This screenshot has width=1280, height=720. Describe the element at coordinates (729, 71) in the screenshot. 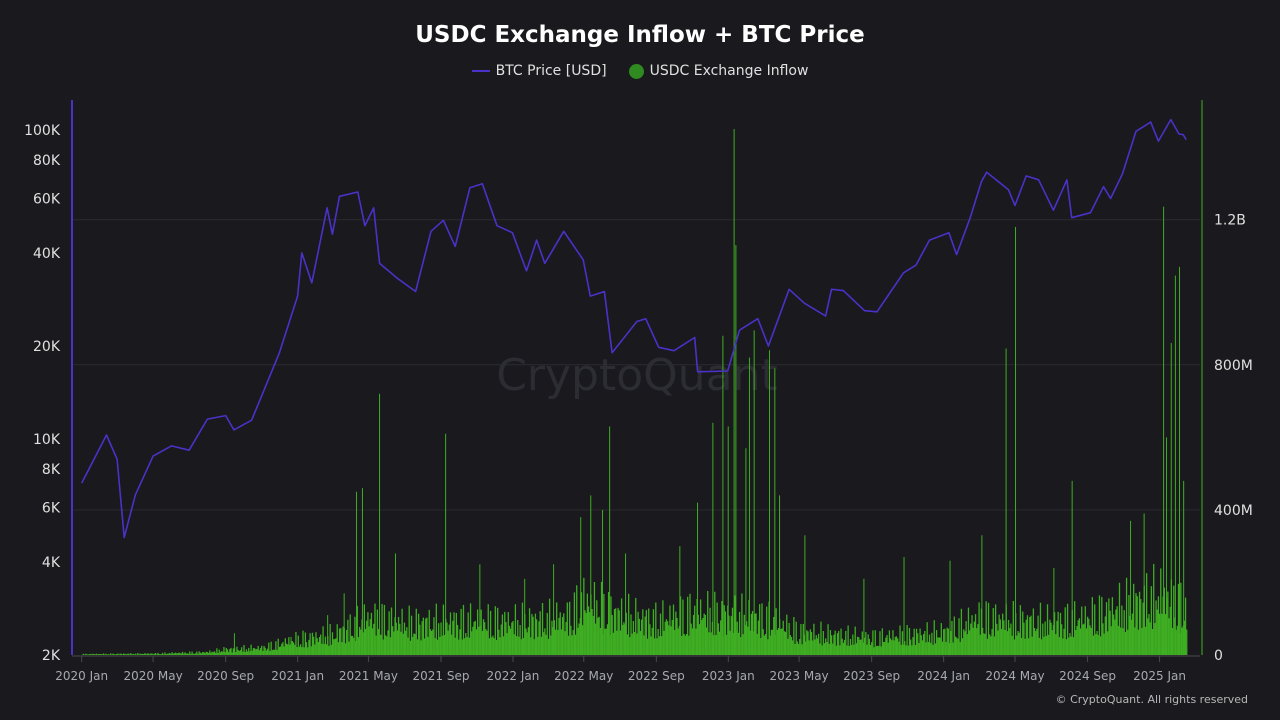

I see `legend-label-inflow: USDC Exchange Inflow` at that location.